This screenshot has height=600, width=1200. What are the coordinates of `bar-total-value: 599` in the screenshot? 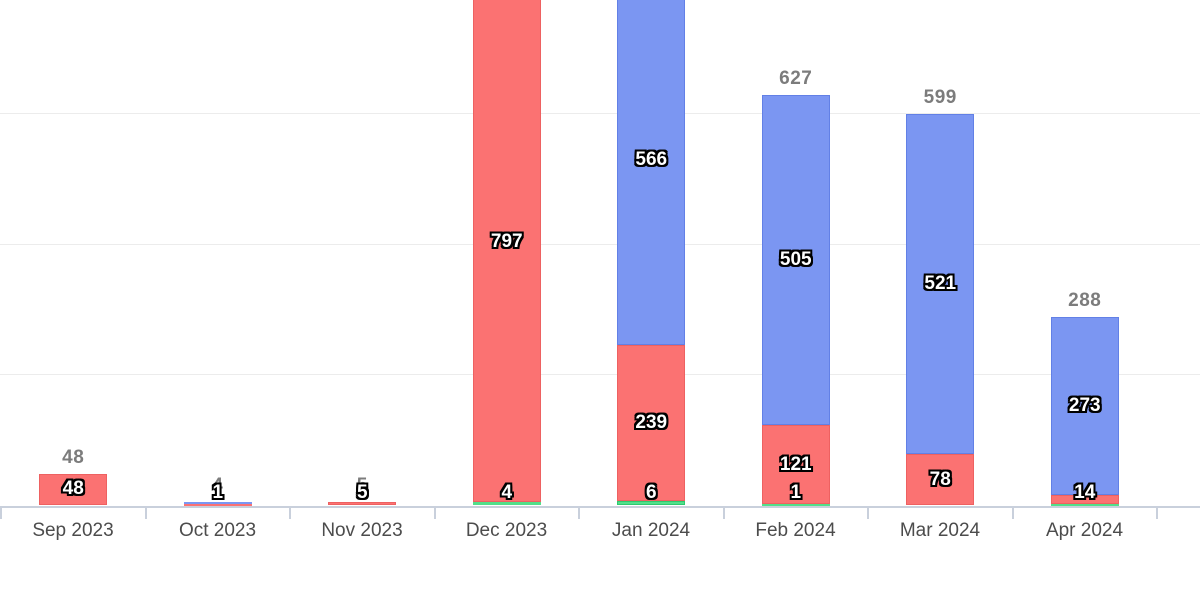 It's located at (940, 97).